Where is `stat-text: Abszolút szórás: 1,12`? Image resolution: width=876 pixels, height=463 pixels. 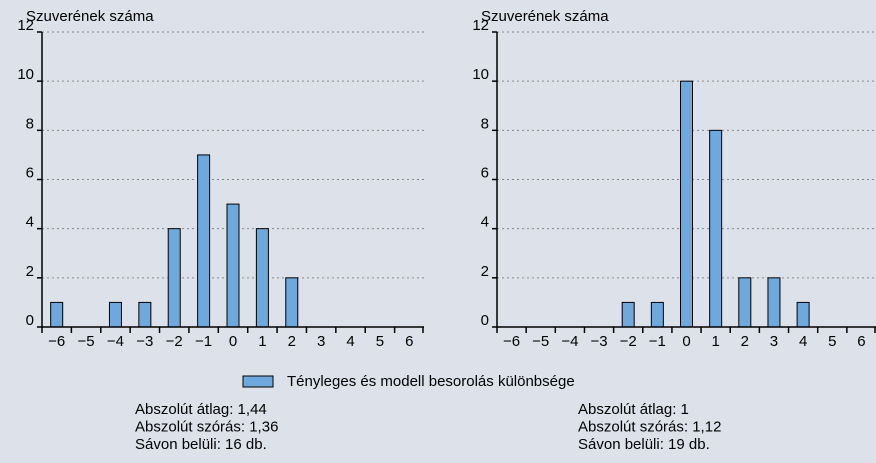
stat-text: Abszolút szórás: 1,12 is located at coordinates (649, 426).